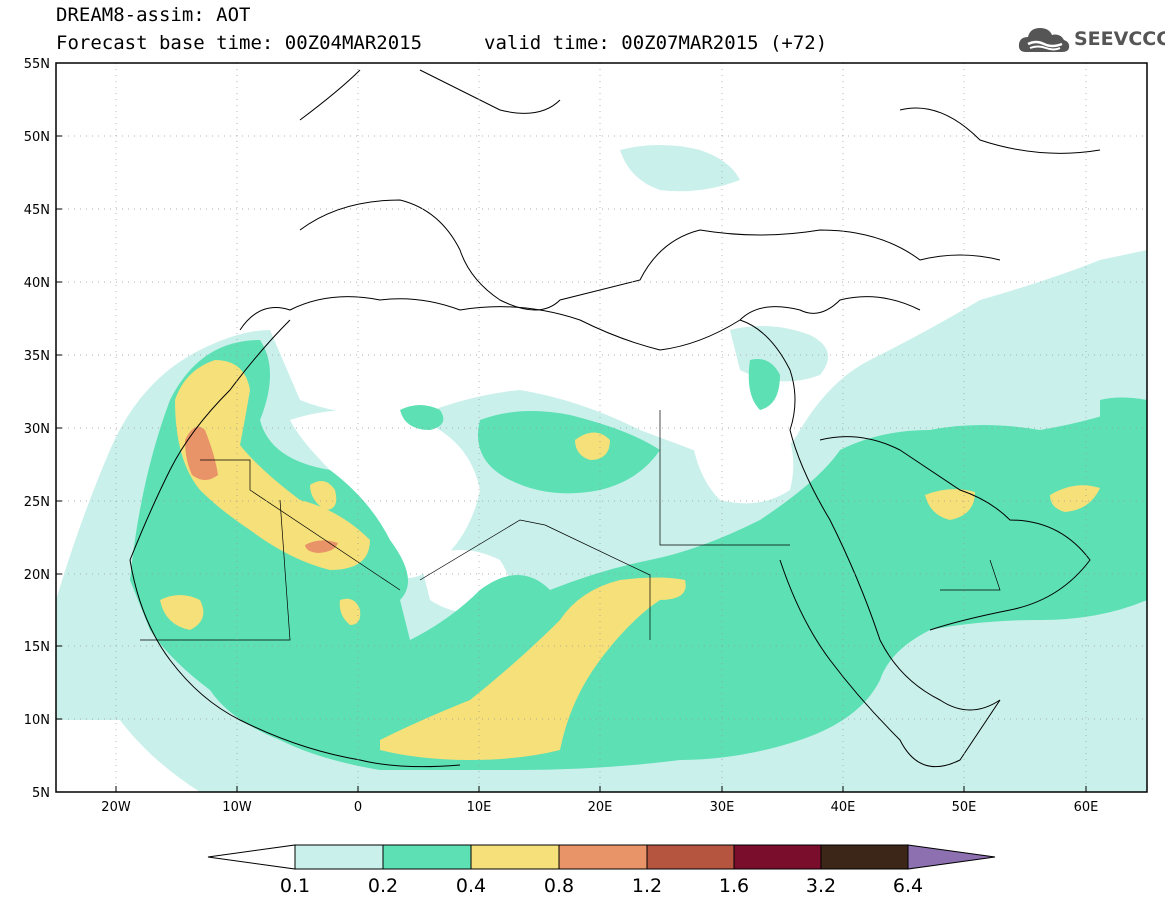 The width and height of the screenshot is (1165, 905). What do you see at coordinates (37, 64) in the screenshot?
I see `lat-label: 55N` at bounding box center [37, 64].